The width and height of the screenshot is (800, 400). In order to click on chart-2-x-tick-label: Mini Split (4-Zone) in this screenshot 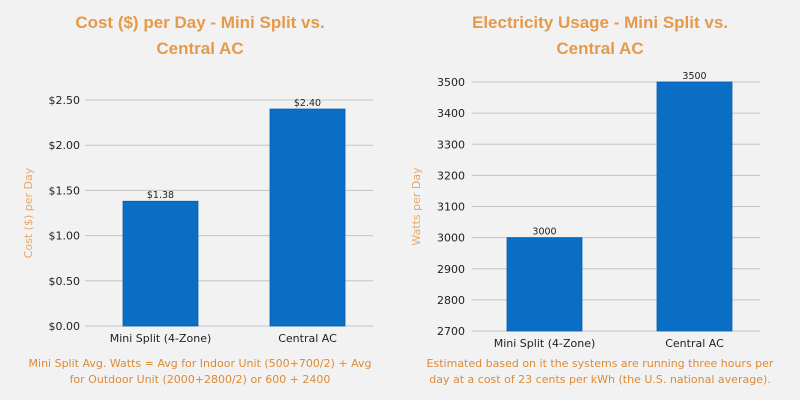, I will do `click(545, 343)`.